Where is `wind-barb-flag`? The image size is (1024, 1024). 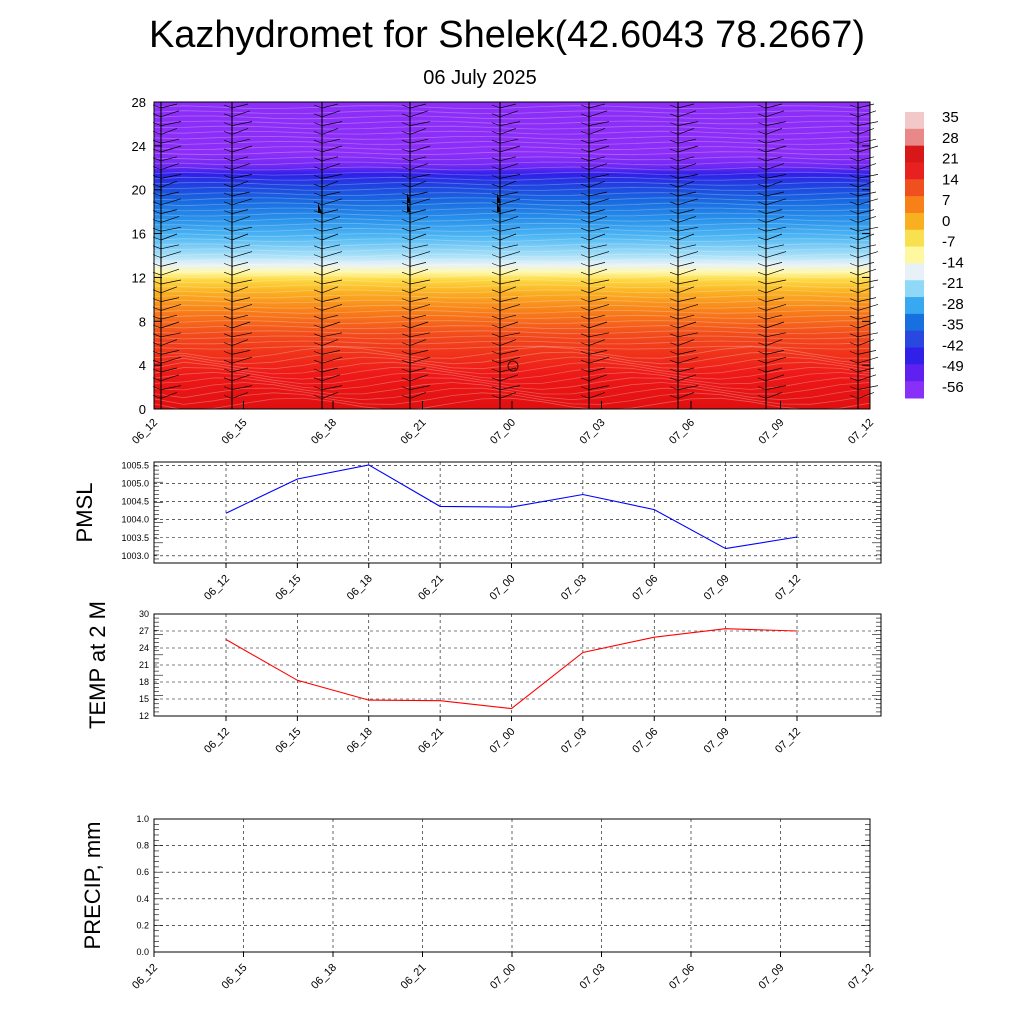
wind-barb-flag is located at coordinates (499, 198).